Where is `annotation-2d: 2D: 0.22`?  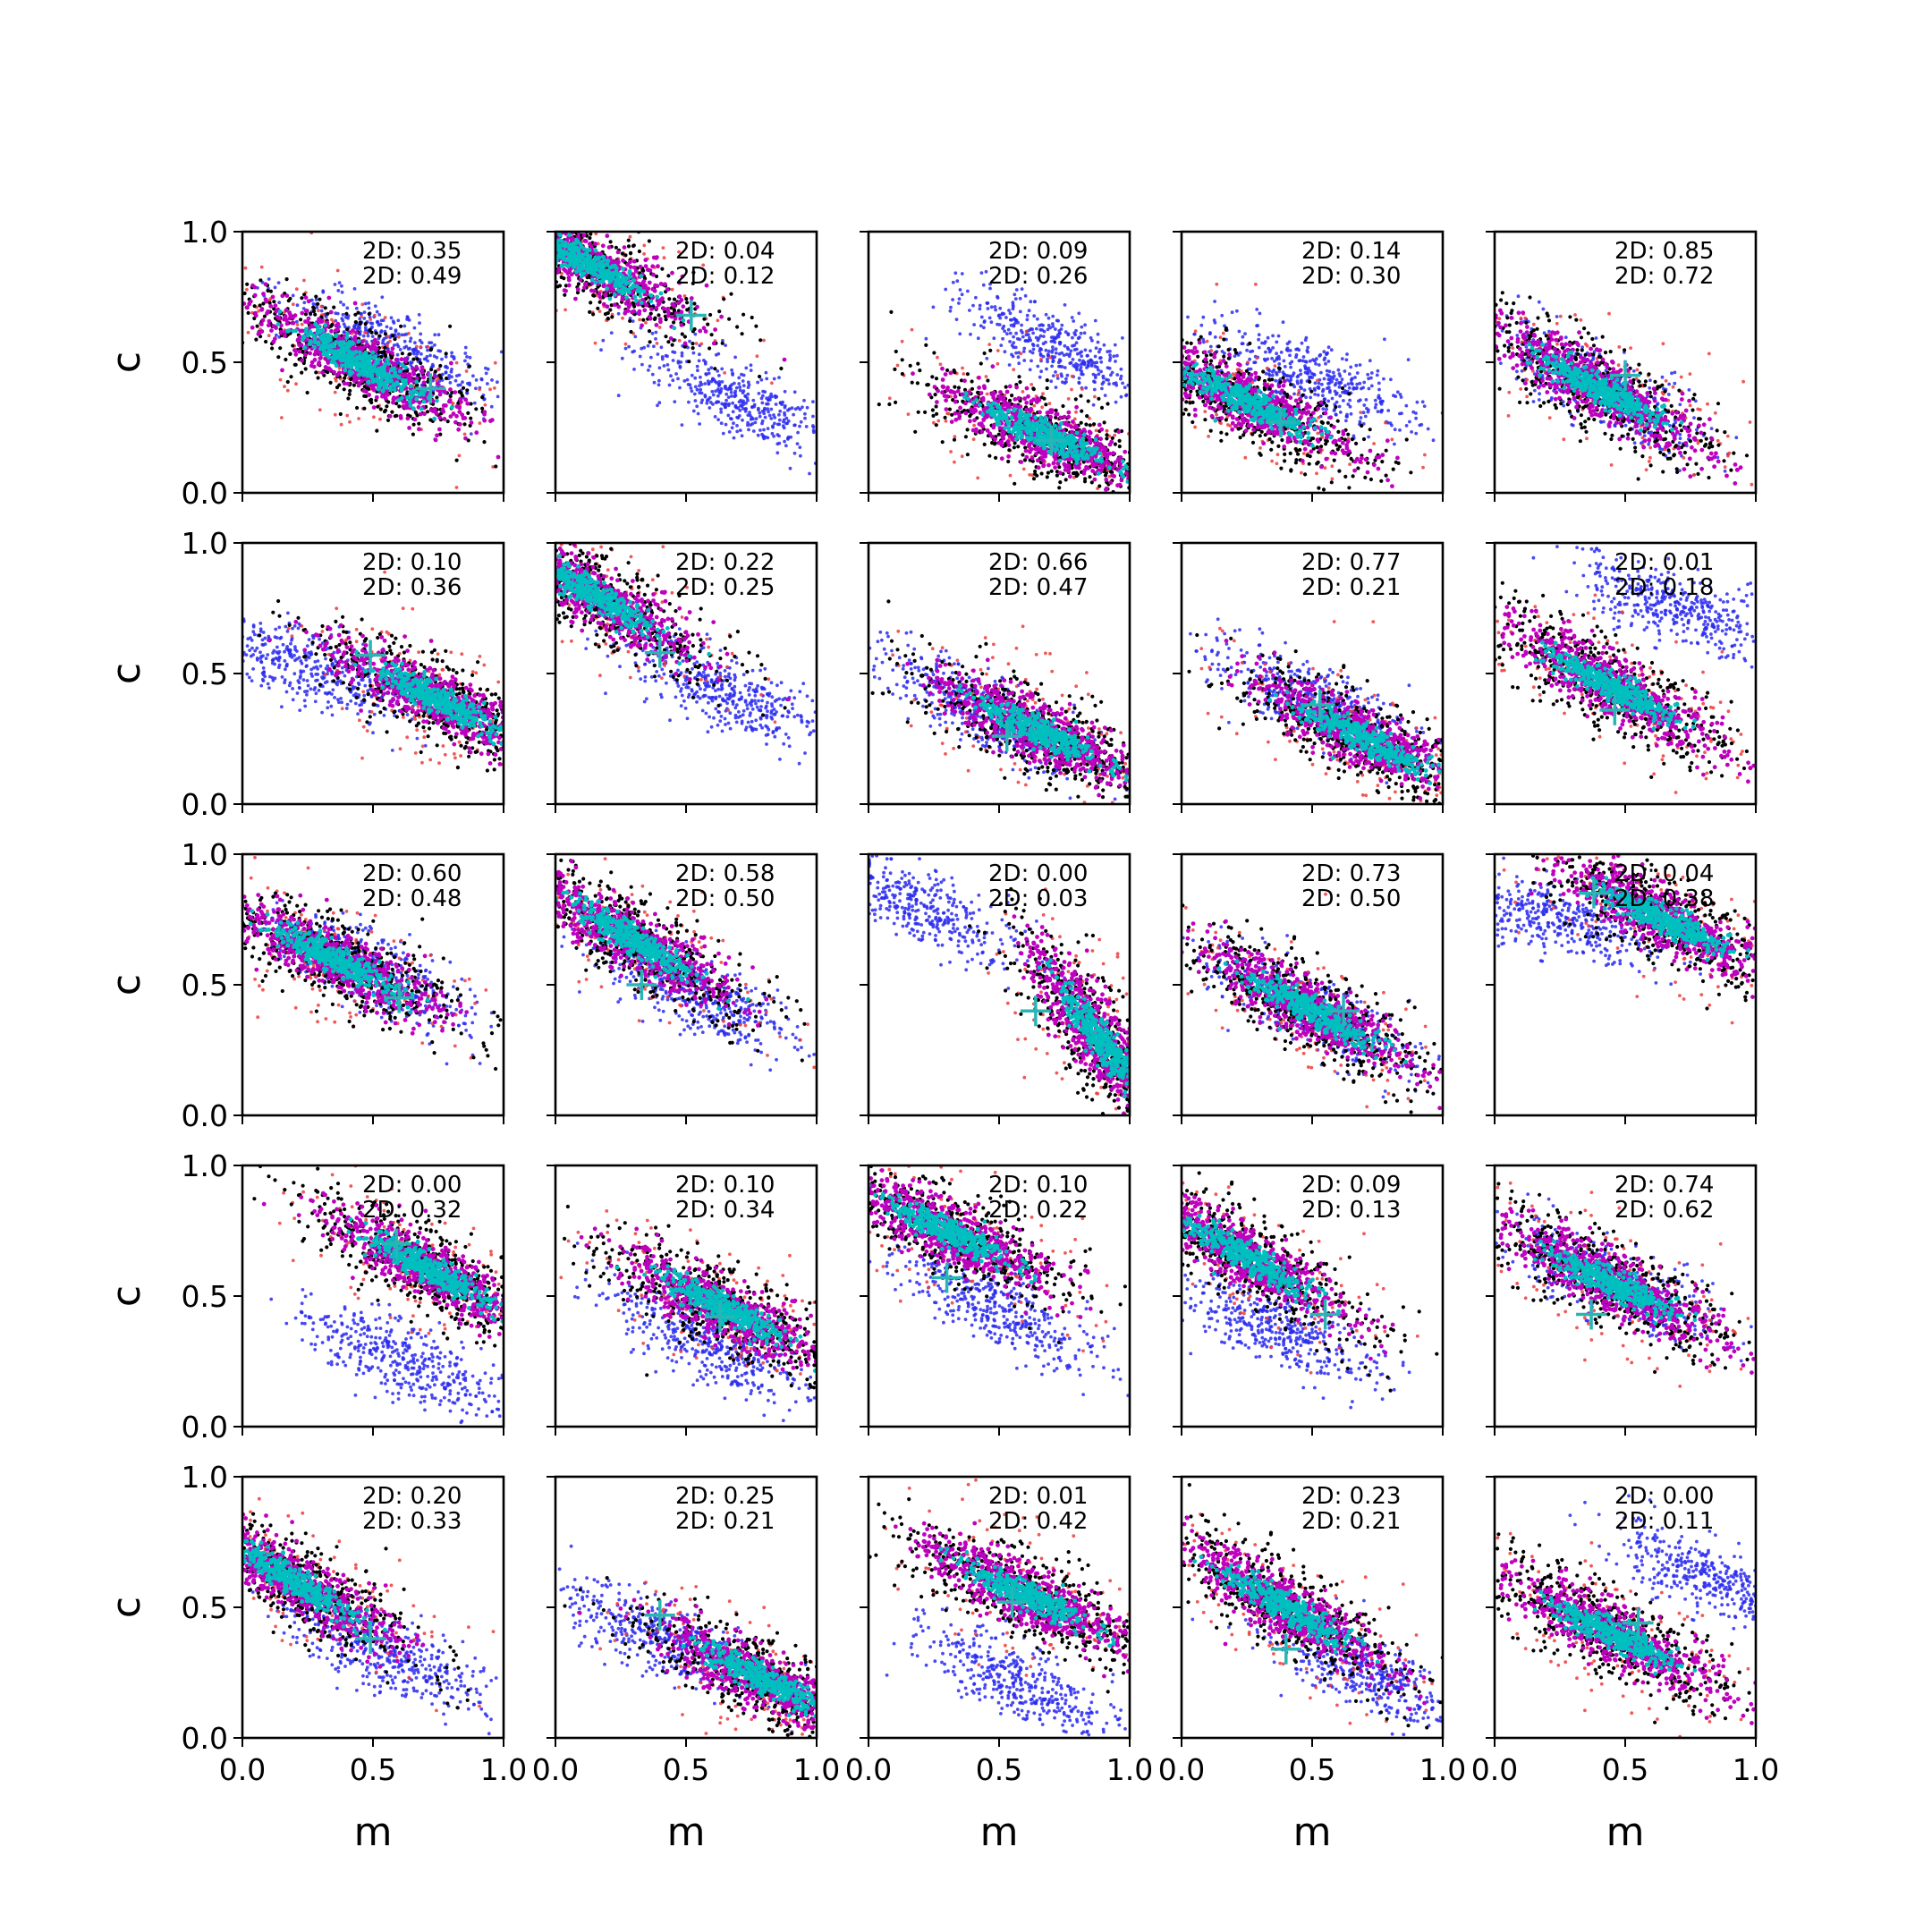 annotation-2d: 2D: 0.22 is located at coordinates (725, 562).